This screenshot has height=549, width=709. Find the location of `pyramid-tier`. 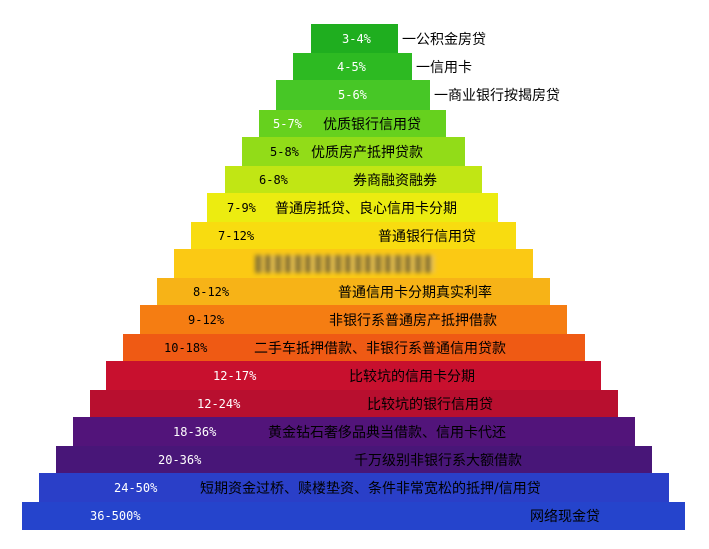

pyramid-tier is located at coordinates (353, 264).